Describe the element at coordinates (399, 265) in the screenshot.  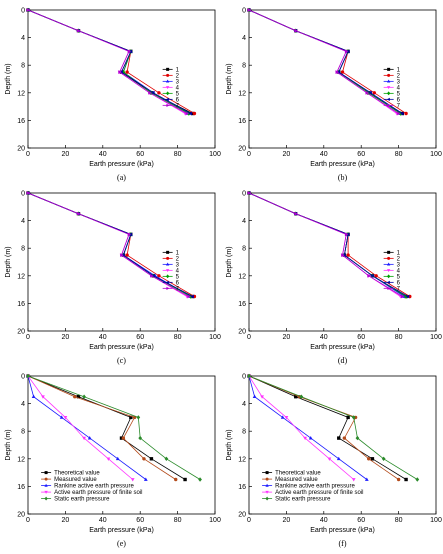
I see `legend-label: 3` at that location.